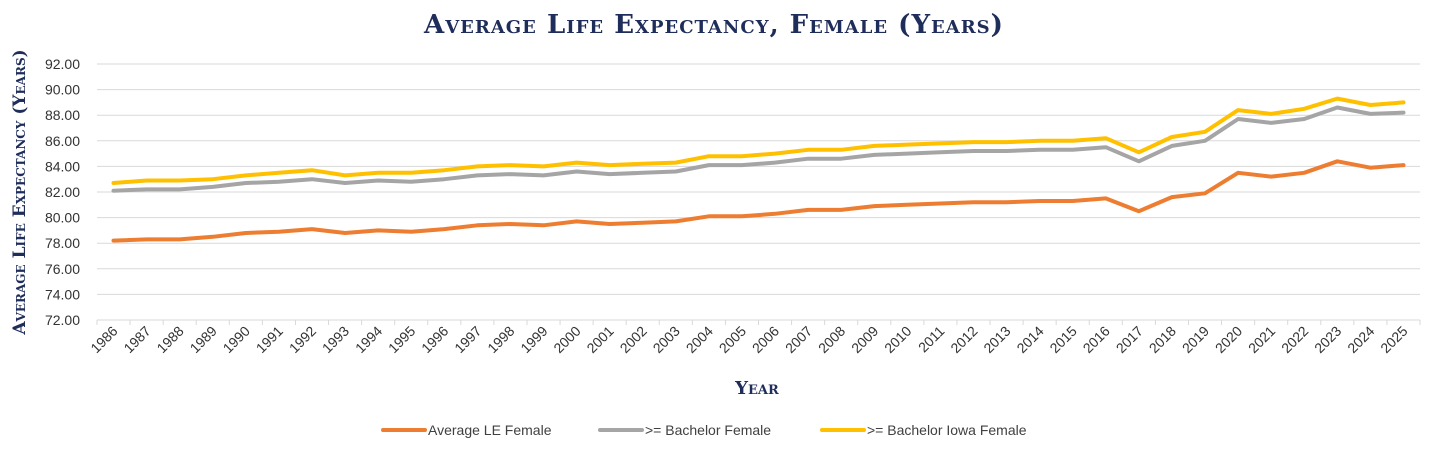 The height and width of the screenshot is (449, 1432). What do you see at coordinates (765, 339) in the screenshot?
I see `x-tick-label: 2006` at bounding box center [765, 339].